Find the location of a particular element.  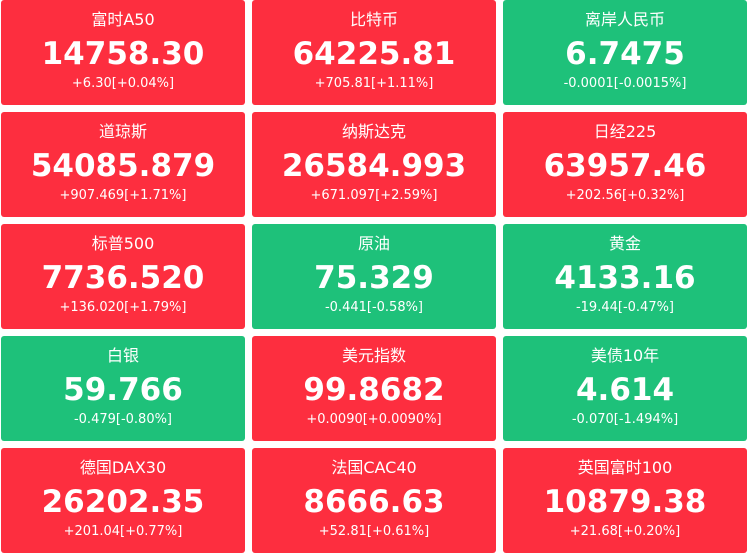

quote-name: 法国CAC40 is located at coordinates (374, 467).